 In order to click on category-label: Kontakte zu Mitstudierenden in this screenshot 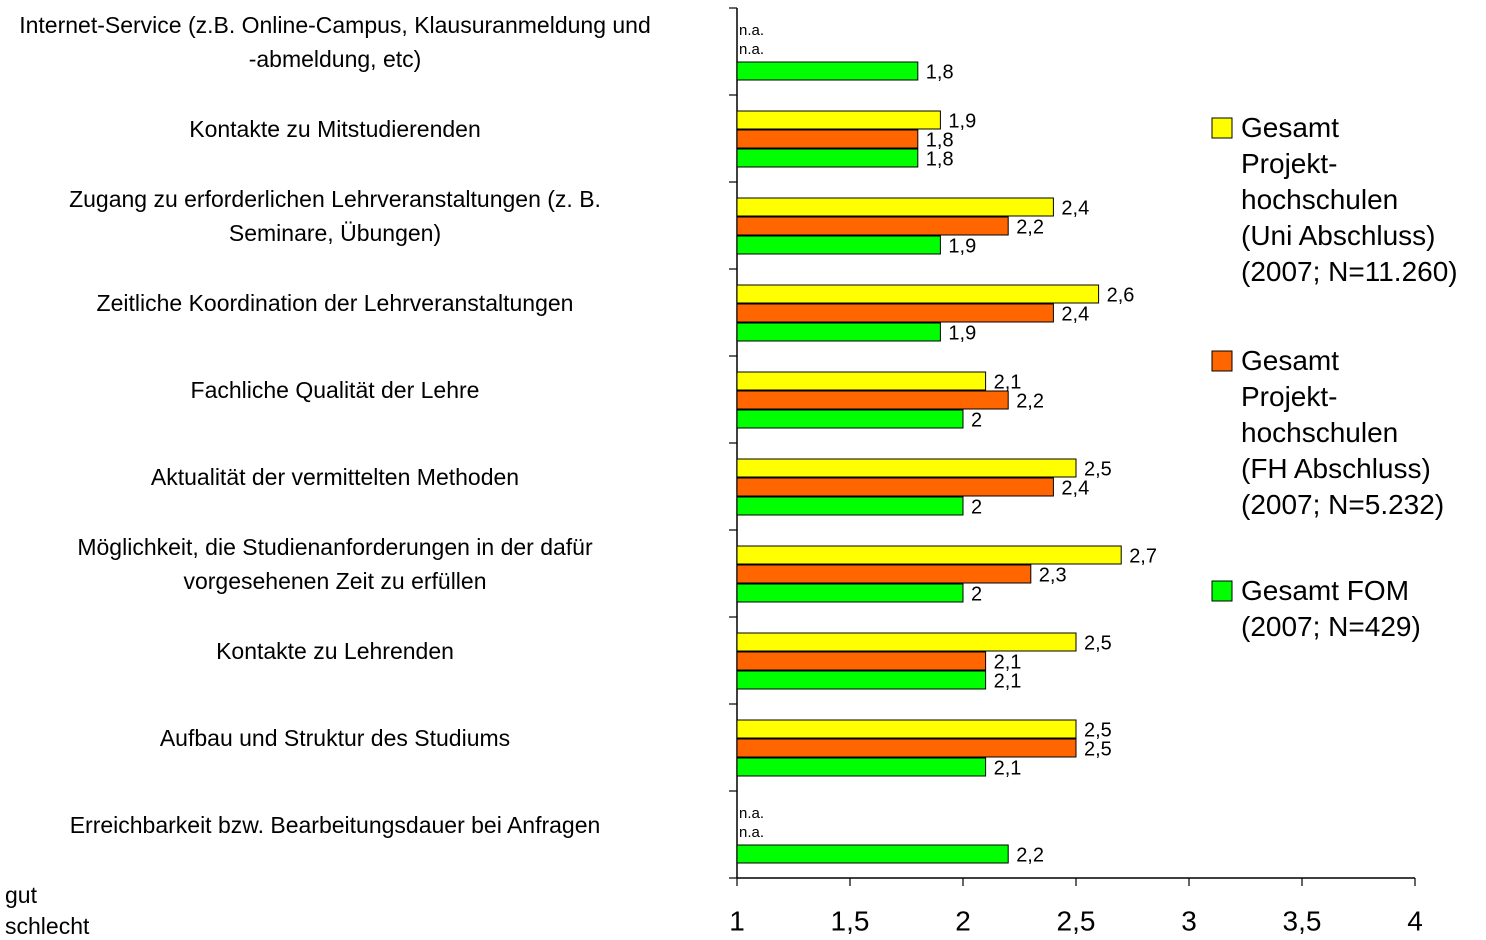, I will do `click(335, 128)`.